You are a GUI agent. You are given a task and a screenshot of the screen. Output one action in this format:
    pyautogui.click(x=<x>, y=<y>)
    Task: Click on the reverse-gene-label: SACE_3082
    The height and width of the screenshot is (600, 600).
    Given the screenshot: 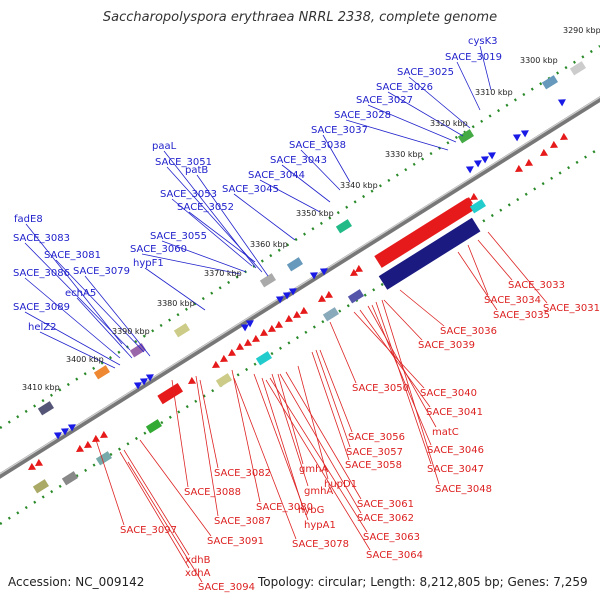 What is the action you would take?
    pyautogui.click(x=242, y=473)
    